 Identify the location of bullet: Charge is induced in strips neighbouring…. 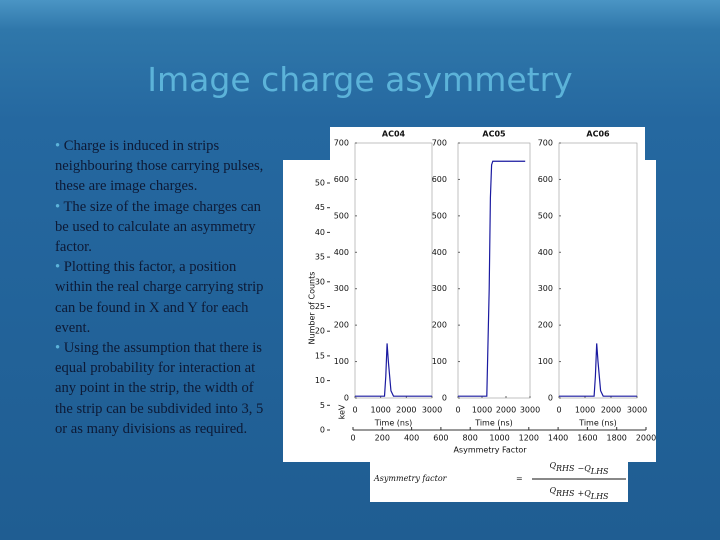
(164, 166).